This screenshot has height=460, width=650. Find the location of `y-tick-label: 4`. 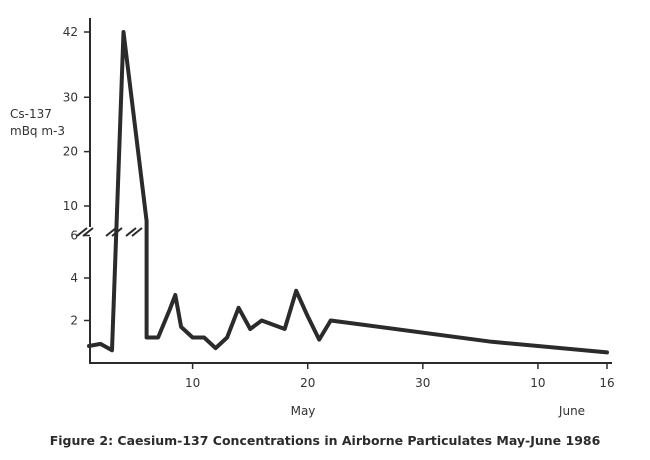

y-tick-label: 4 is located at coordinates (74, 278).